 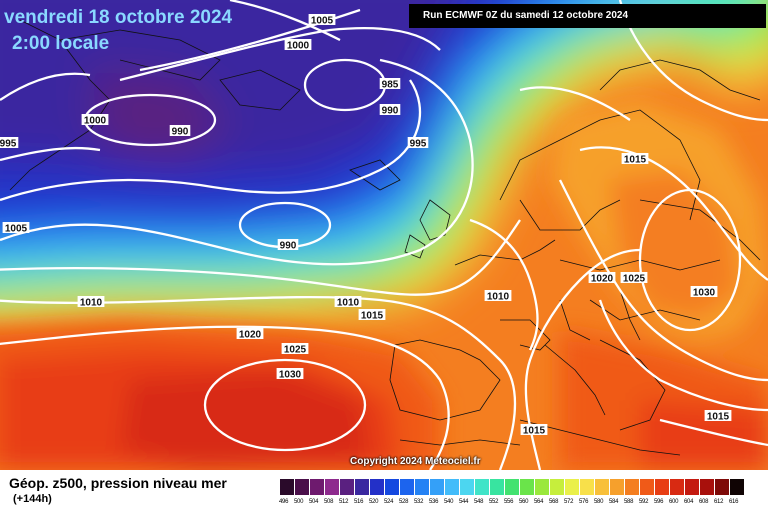 I want to click on scale-swatch: 616, so click(x=737, y=492).